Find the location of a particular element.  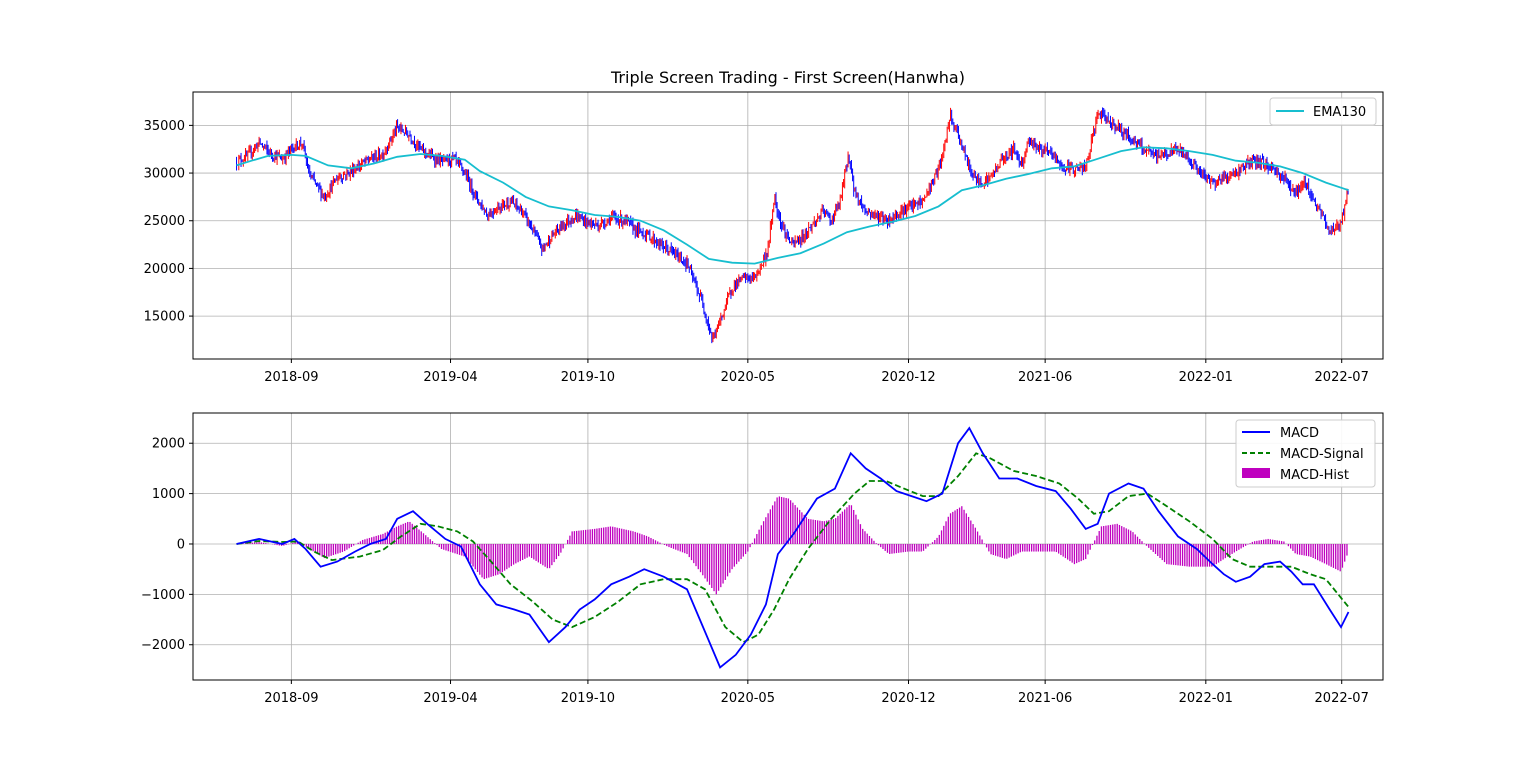

price-xtick-label: 2021-06 is located at coordinates (1045, 377).